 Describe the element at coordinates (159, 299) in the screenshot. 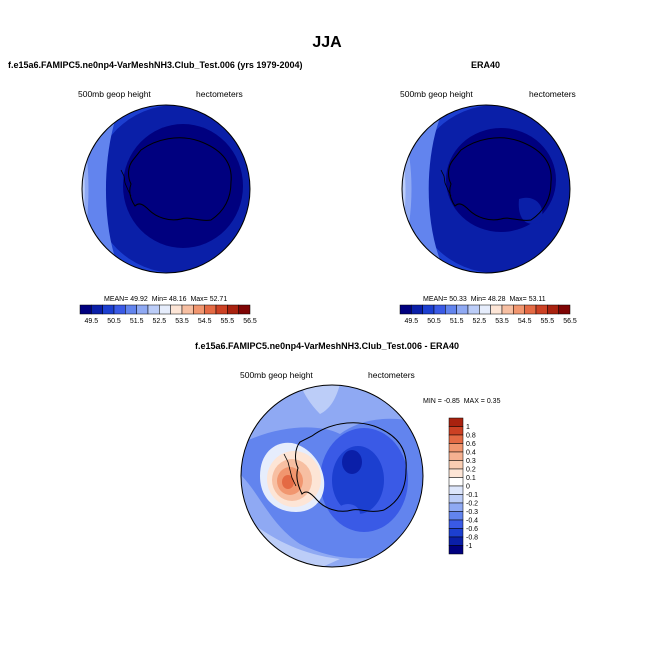

I see `panel1-min-label: Min=` at that location.